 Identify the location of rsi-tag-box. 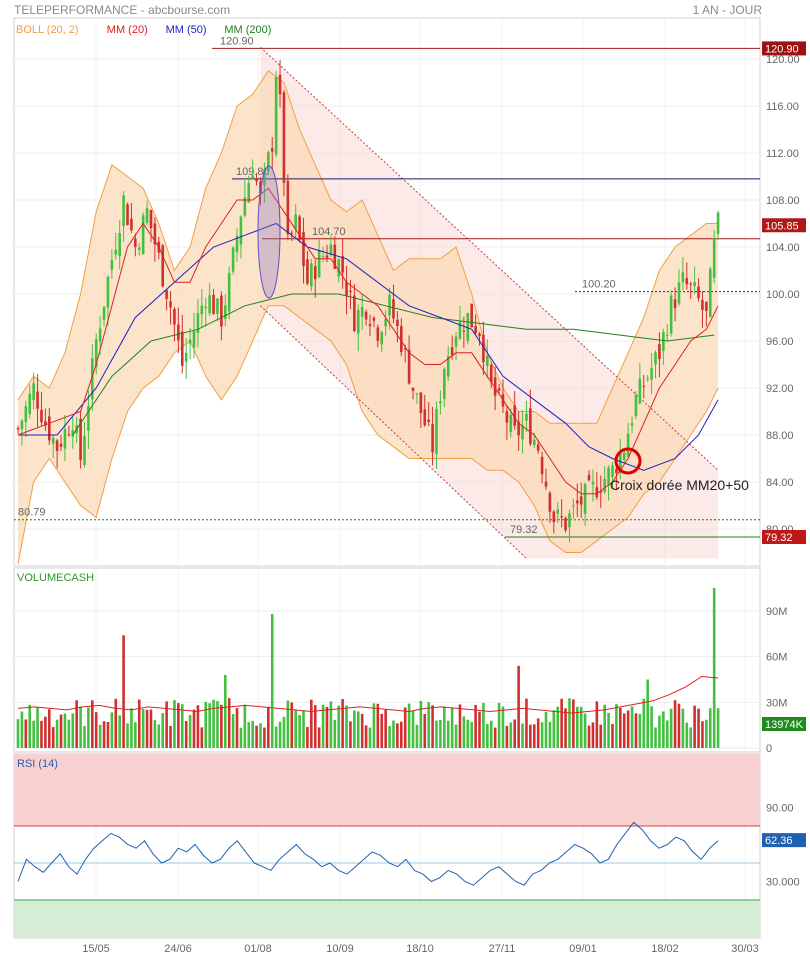
(784, 840).